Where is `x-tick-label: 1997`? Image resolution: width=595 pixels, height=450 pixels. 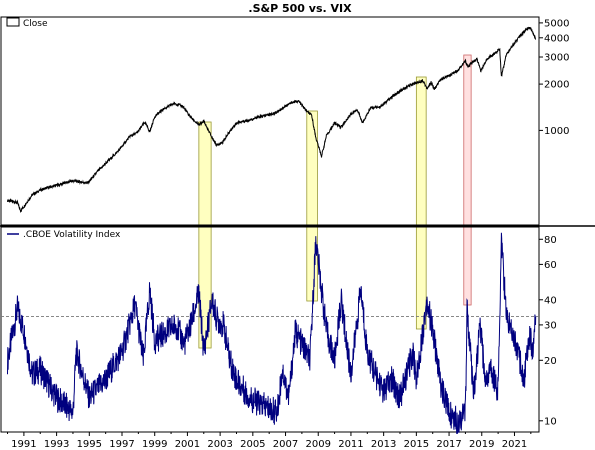
x-tick-label: 1997 is located at coordinates (121, 444).